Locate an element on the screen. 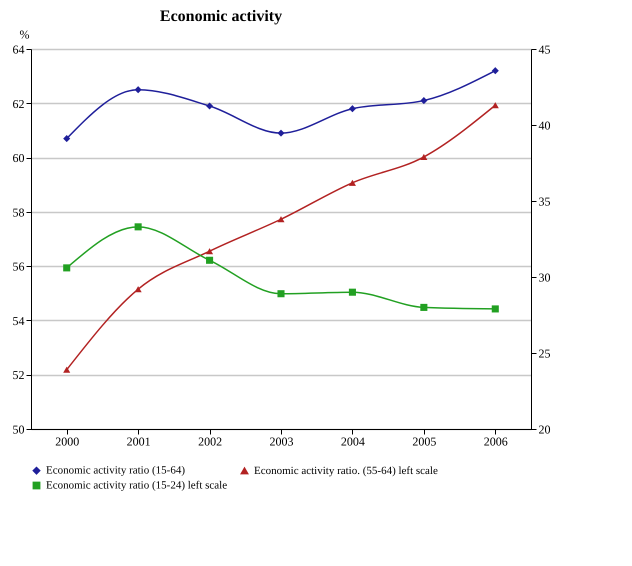 The image size is (632, 566). y-tick-label: 52 is located at coordinates (18, 375).